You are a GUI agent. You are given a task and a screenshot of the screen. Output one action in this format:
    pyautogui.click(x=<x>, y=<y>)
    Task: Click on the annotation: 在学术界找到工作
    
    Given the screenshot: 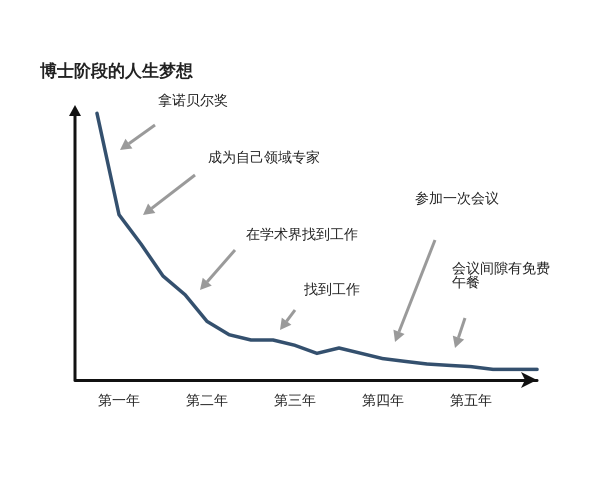 What is the action you would take?
    pyautogui.click(x=302, y=235)
    